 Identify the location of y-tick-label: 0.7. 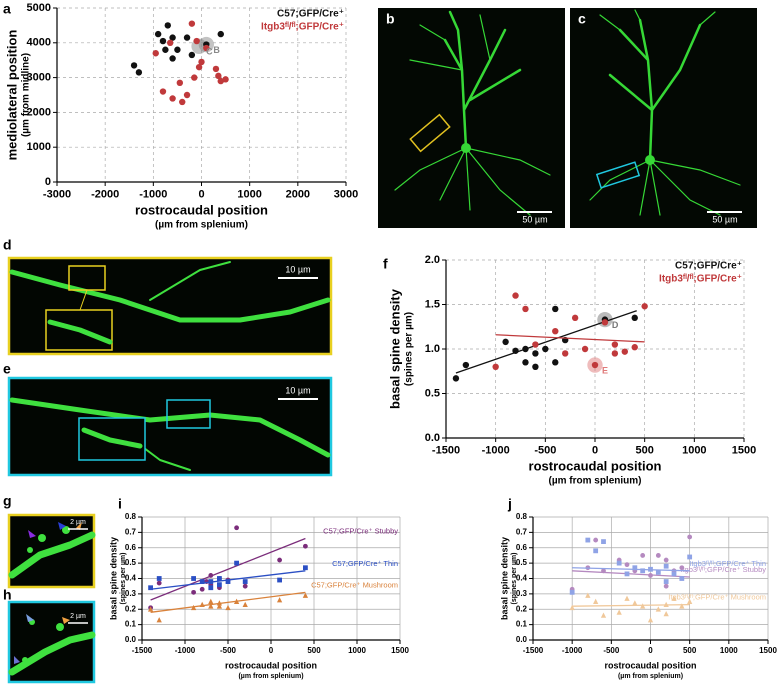
(522, 531).